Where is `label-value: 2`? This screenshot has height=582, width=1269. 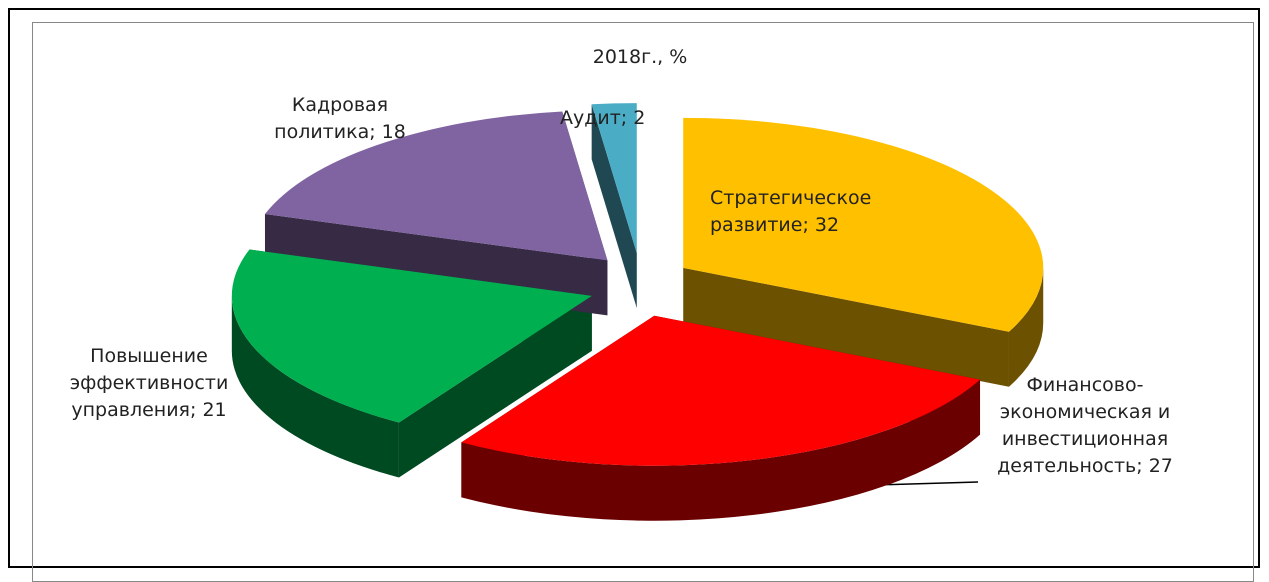
label-value: 2 is located at coordinates (639, 118).